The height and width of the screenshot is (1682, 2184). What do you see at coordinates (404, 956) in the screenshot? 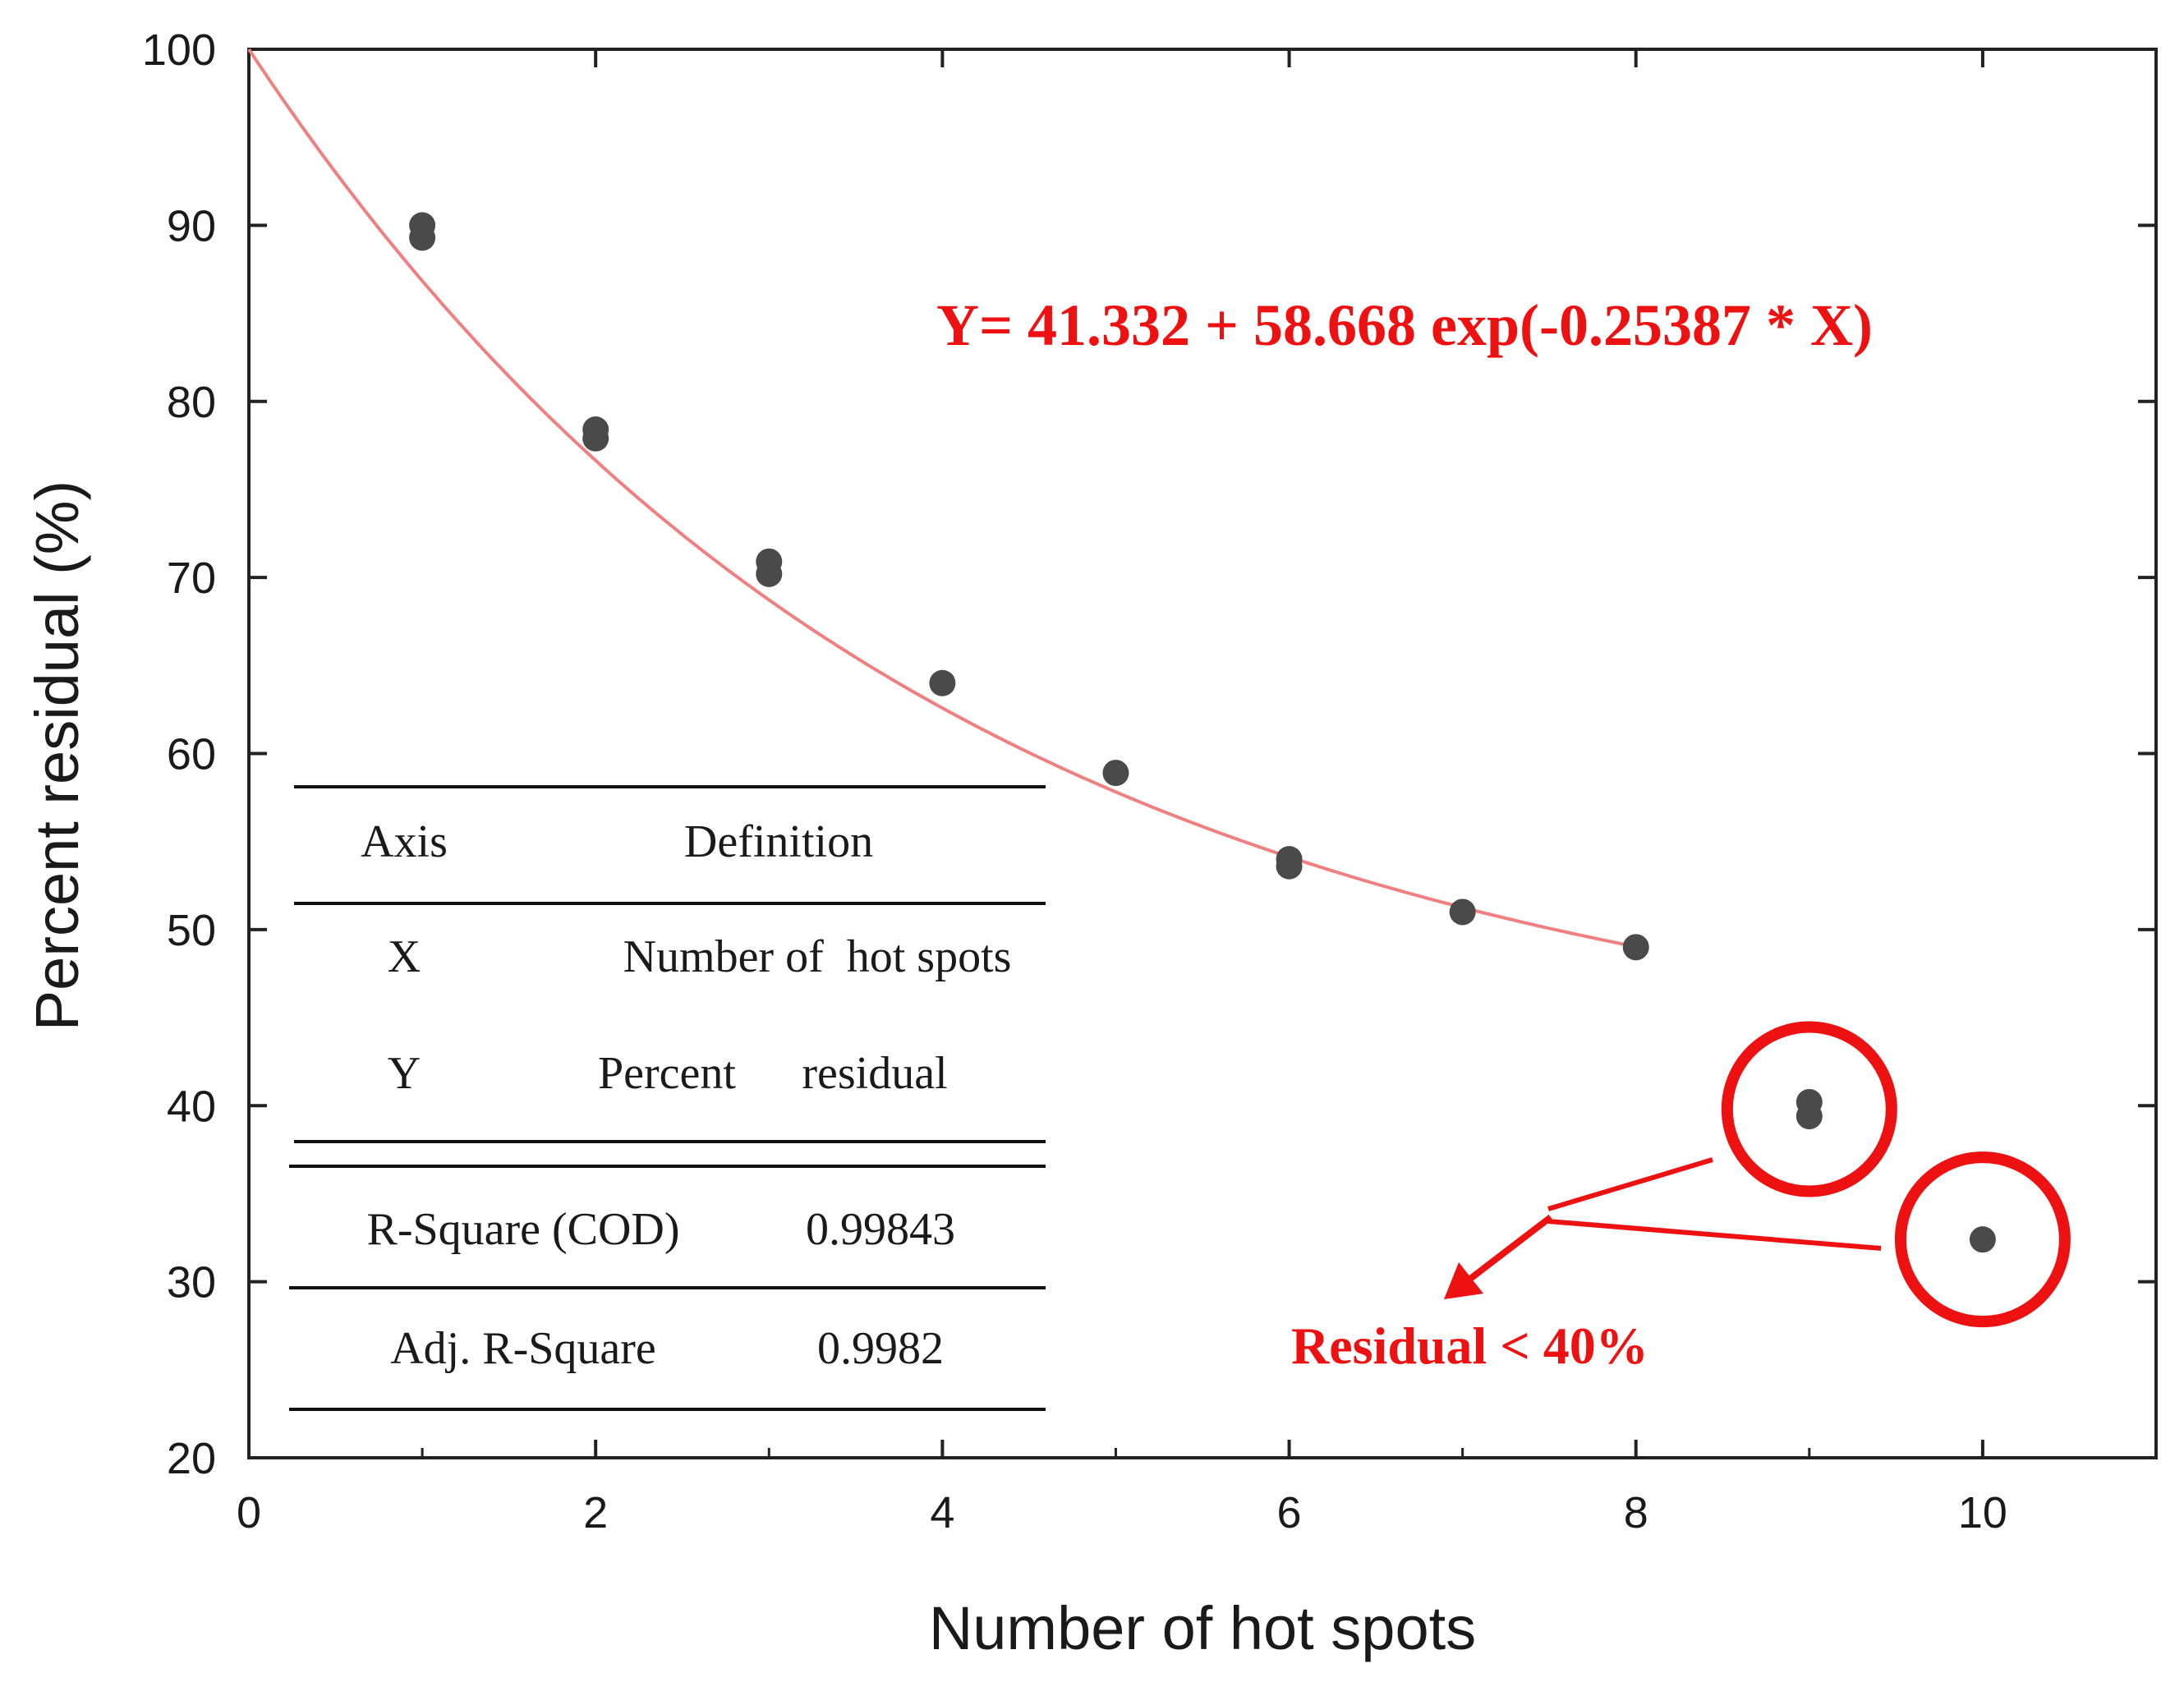
I see `table-row-x-axis: X` at bounding box center [404, 956].